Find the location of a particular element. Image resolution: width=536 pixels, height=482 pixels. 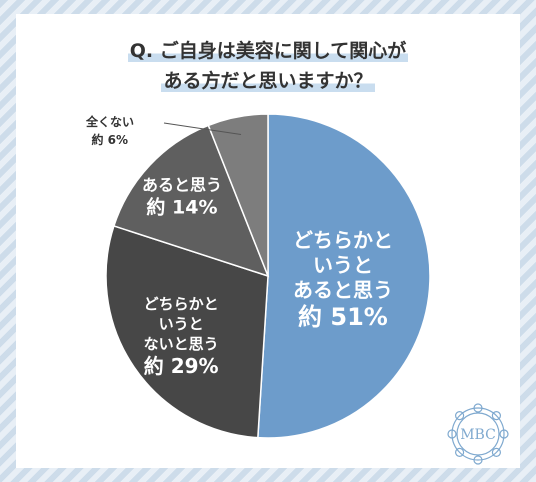

title-line-1: Q. ご自身は美容に関して関心が is located at coordinates (268, 51).